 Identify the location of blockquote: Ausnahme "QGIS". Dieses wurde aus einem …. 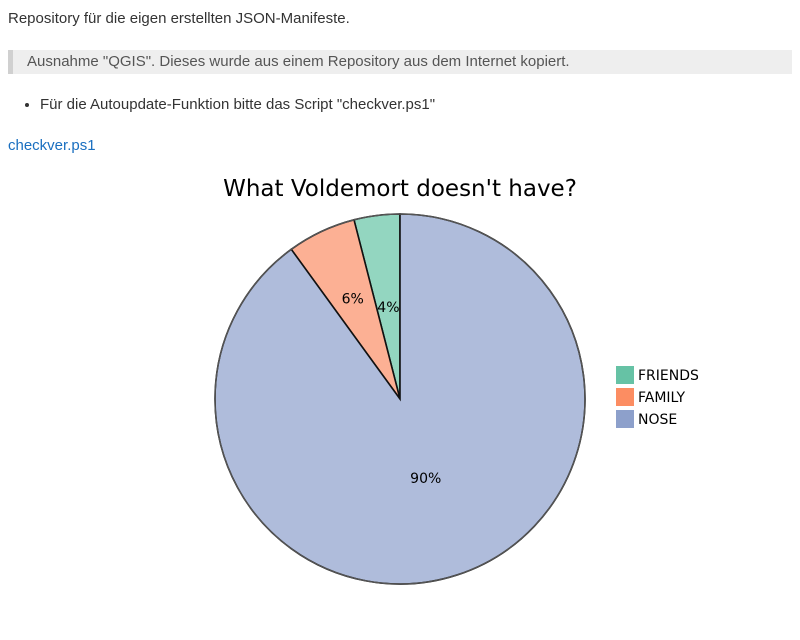
(400, 62).